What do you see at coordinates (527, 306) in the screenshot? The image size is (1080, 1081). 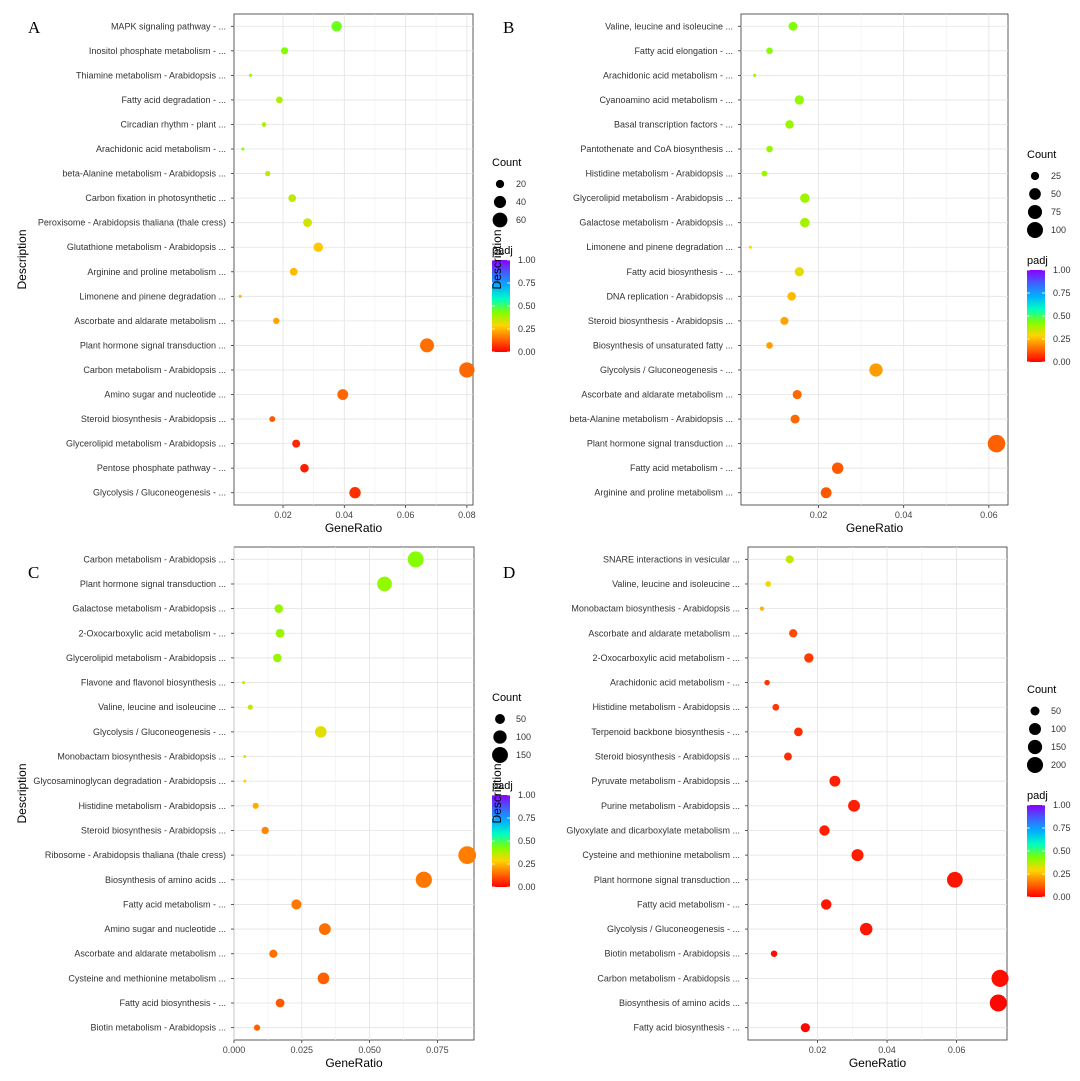 I see `padj-legend-label: 0.50` at bounding box center [527, 306].